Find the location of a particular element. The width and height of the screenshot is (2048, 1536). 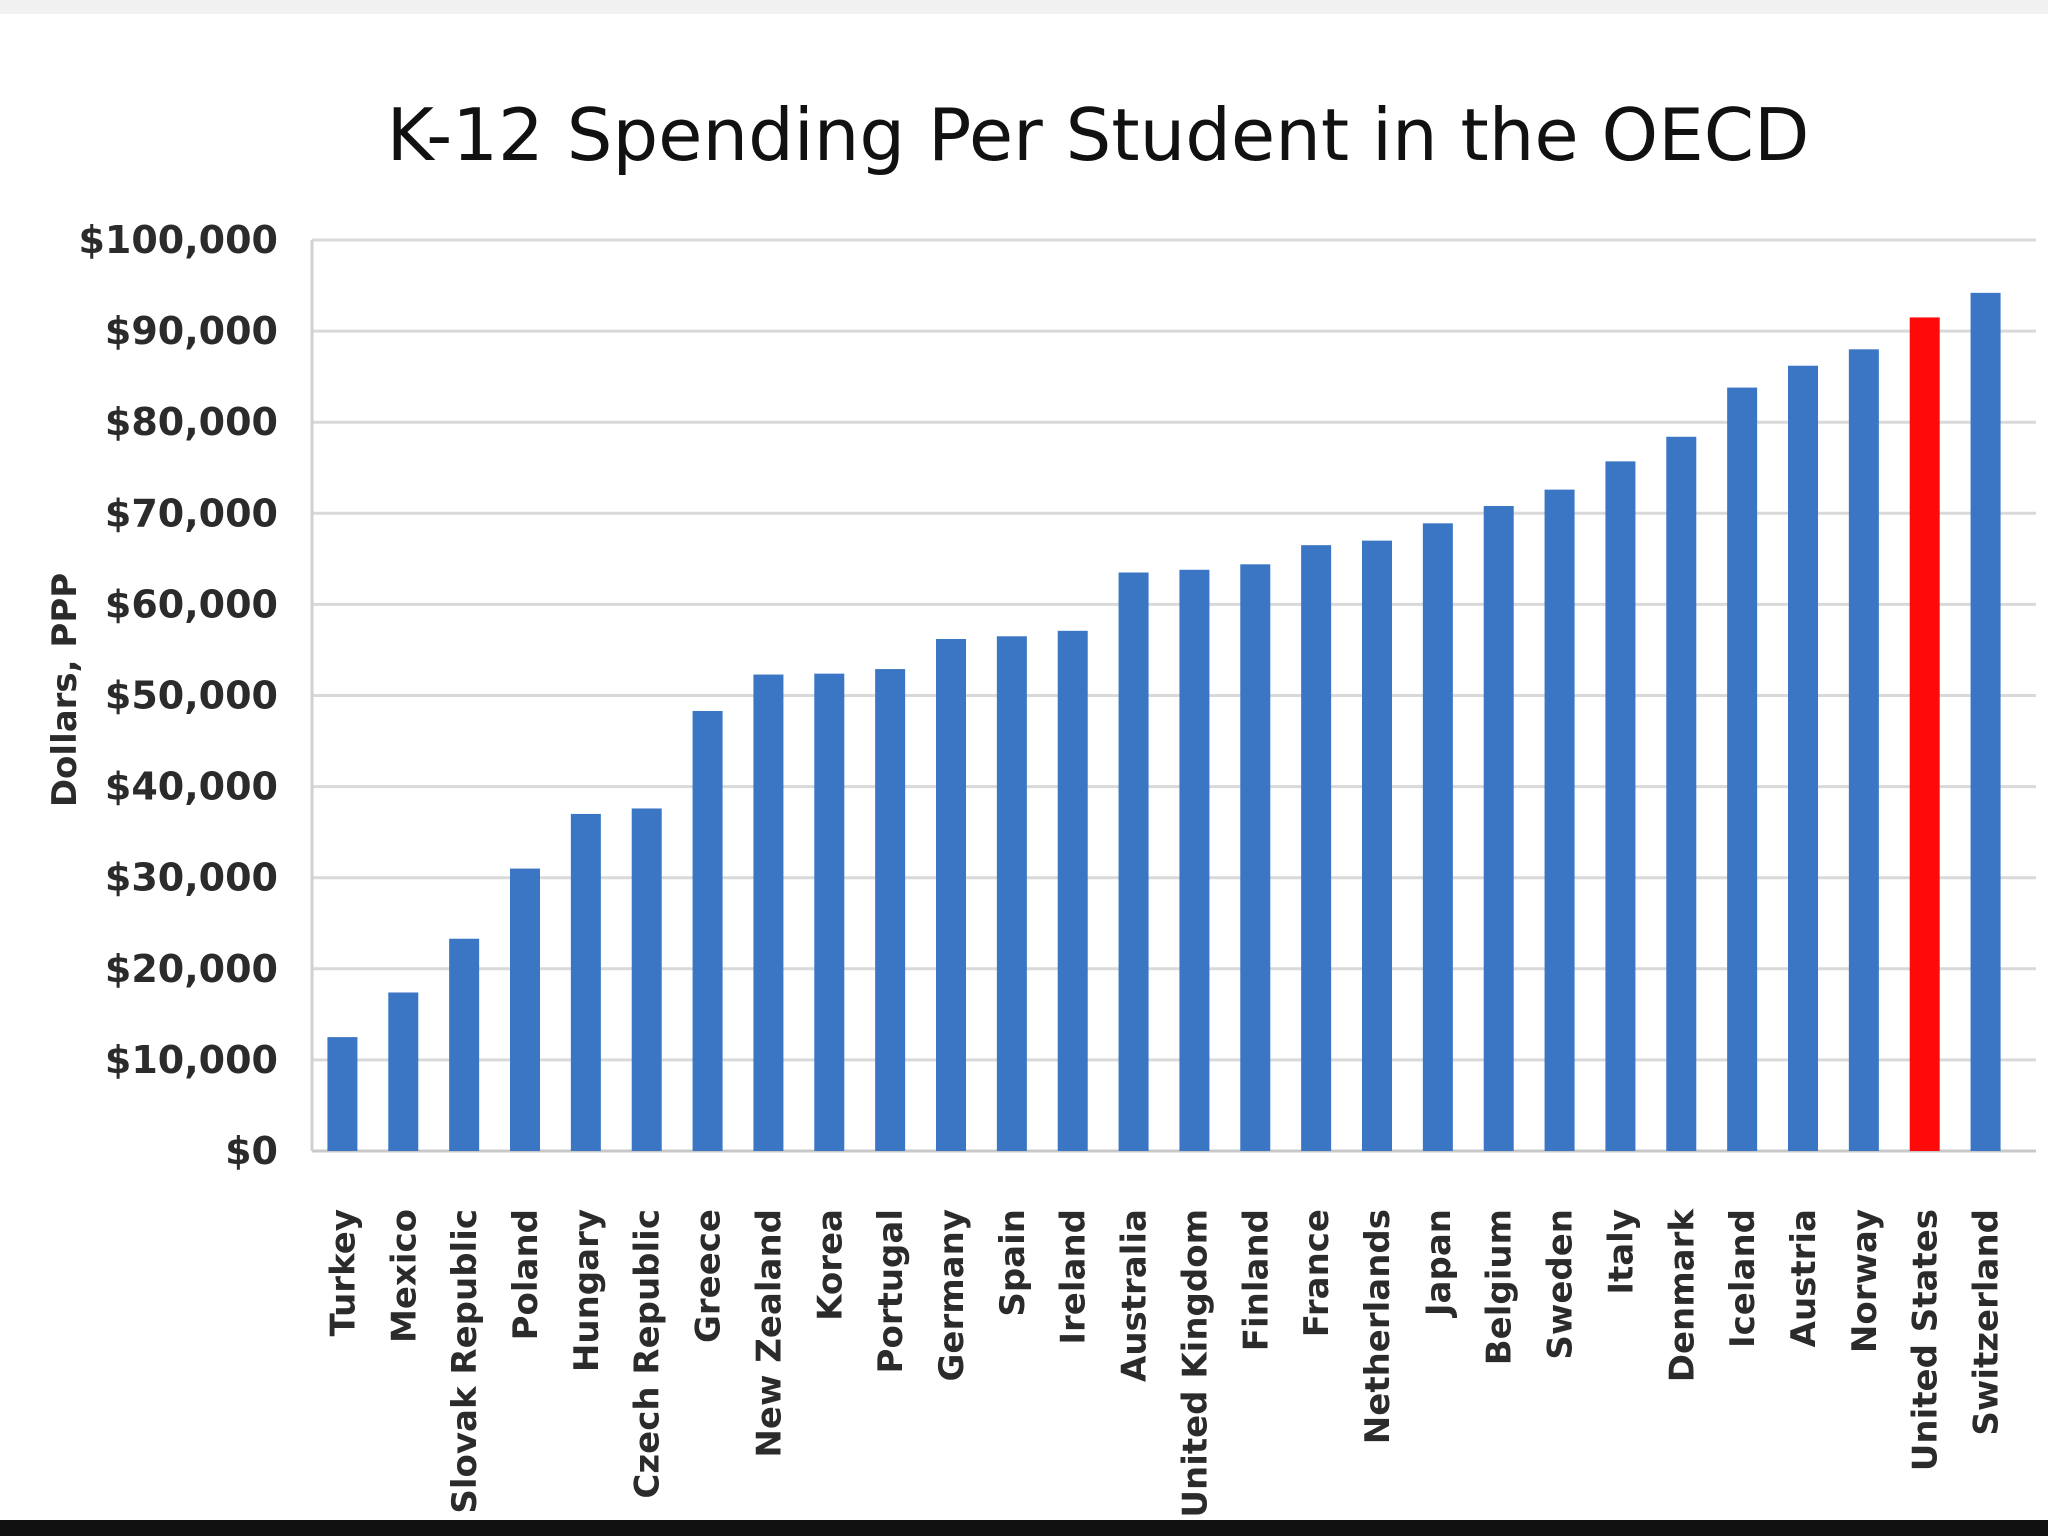

y-tick-label: $20,000 is located at coordinates (191, 969).